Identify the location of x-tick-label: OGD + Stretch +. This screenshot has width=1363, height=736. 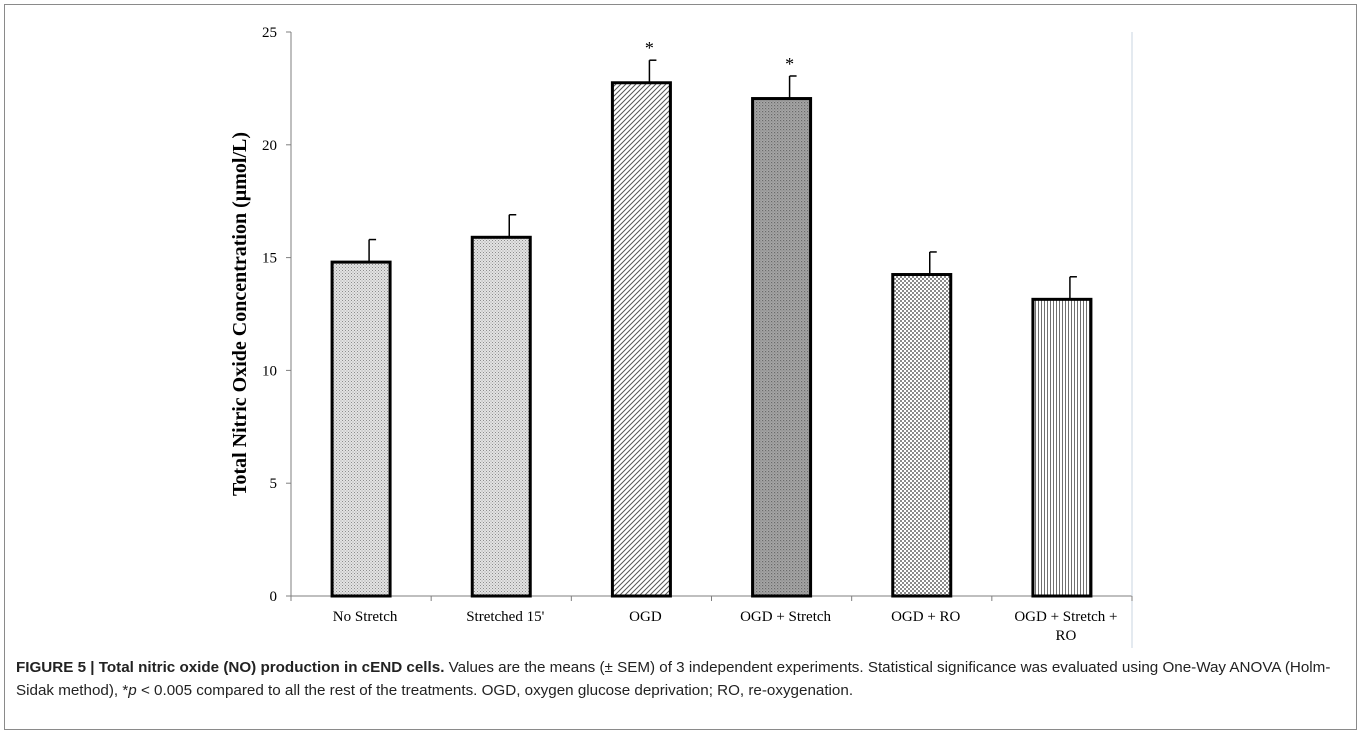
(1065, 617).